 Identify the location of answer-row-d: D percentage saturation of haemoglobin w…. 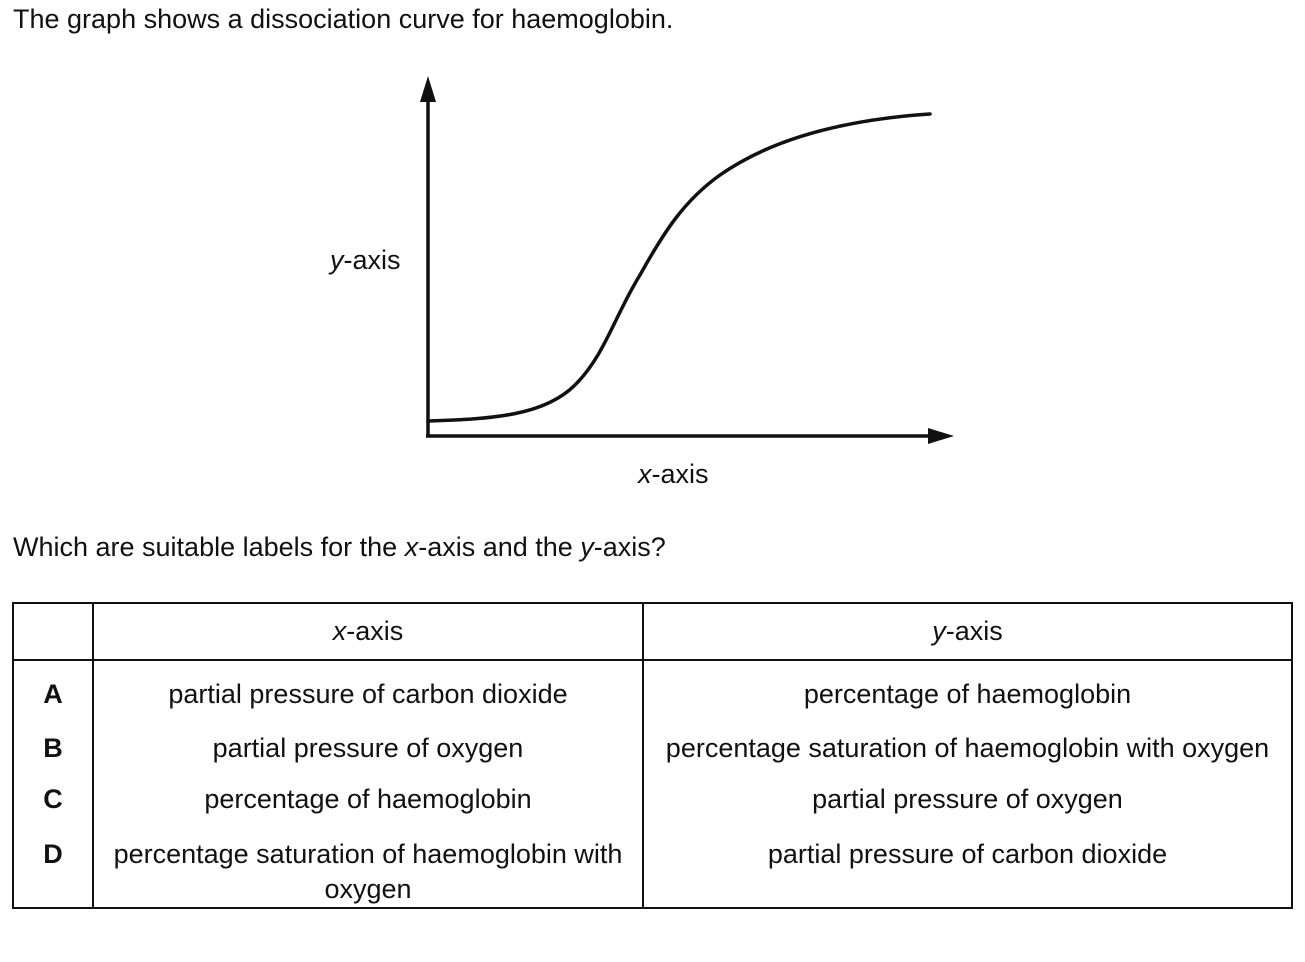
(652, 866).